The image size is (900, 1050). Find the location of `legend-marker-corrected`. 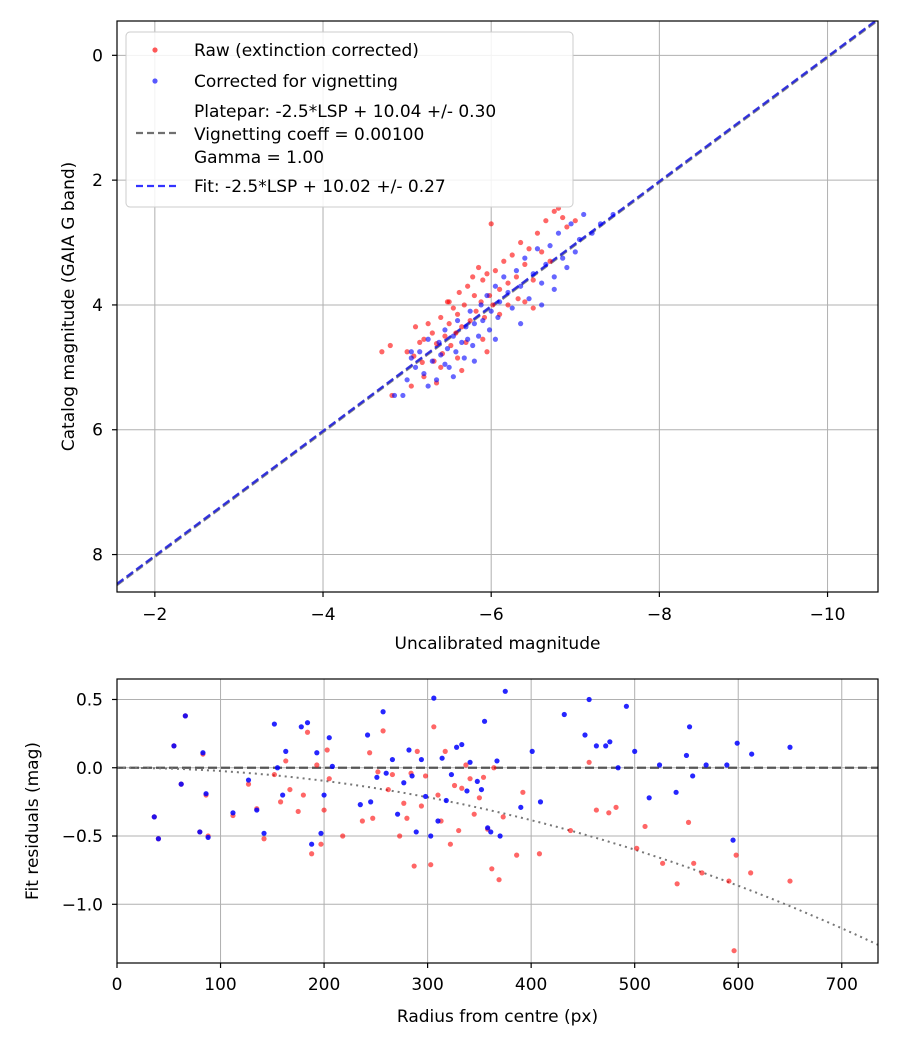

legend-marker-corrected is located at coordinates (155, 81).